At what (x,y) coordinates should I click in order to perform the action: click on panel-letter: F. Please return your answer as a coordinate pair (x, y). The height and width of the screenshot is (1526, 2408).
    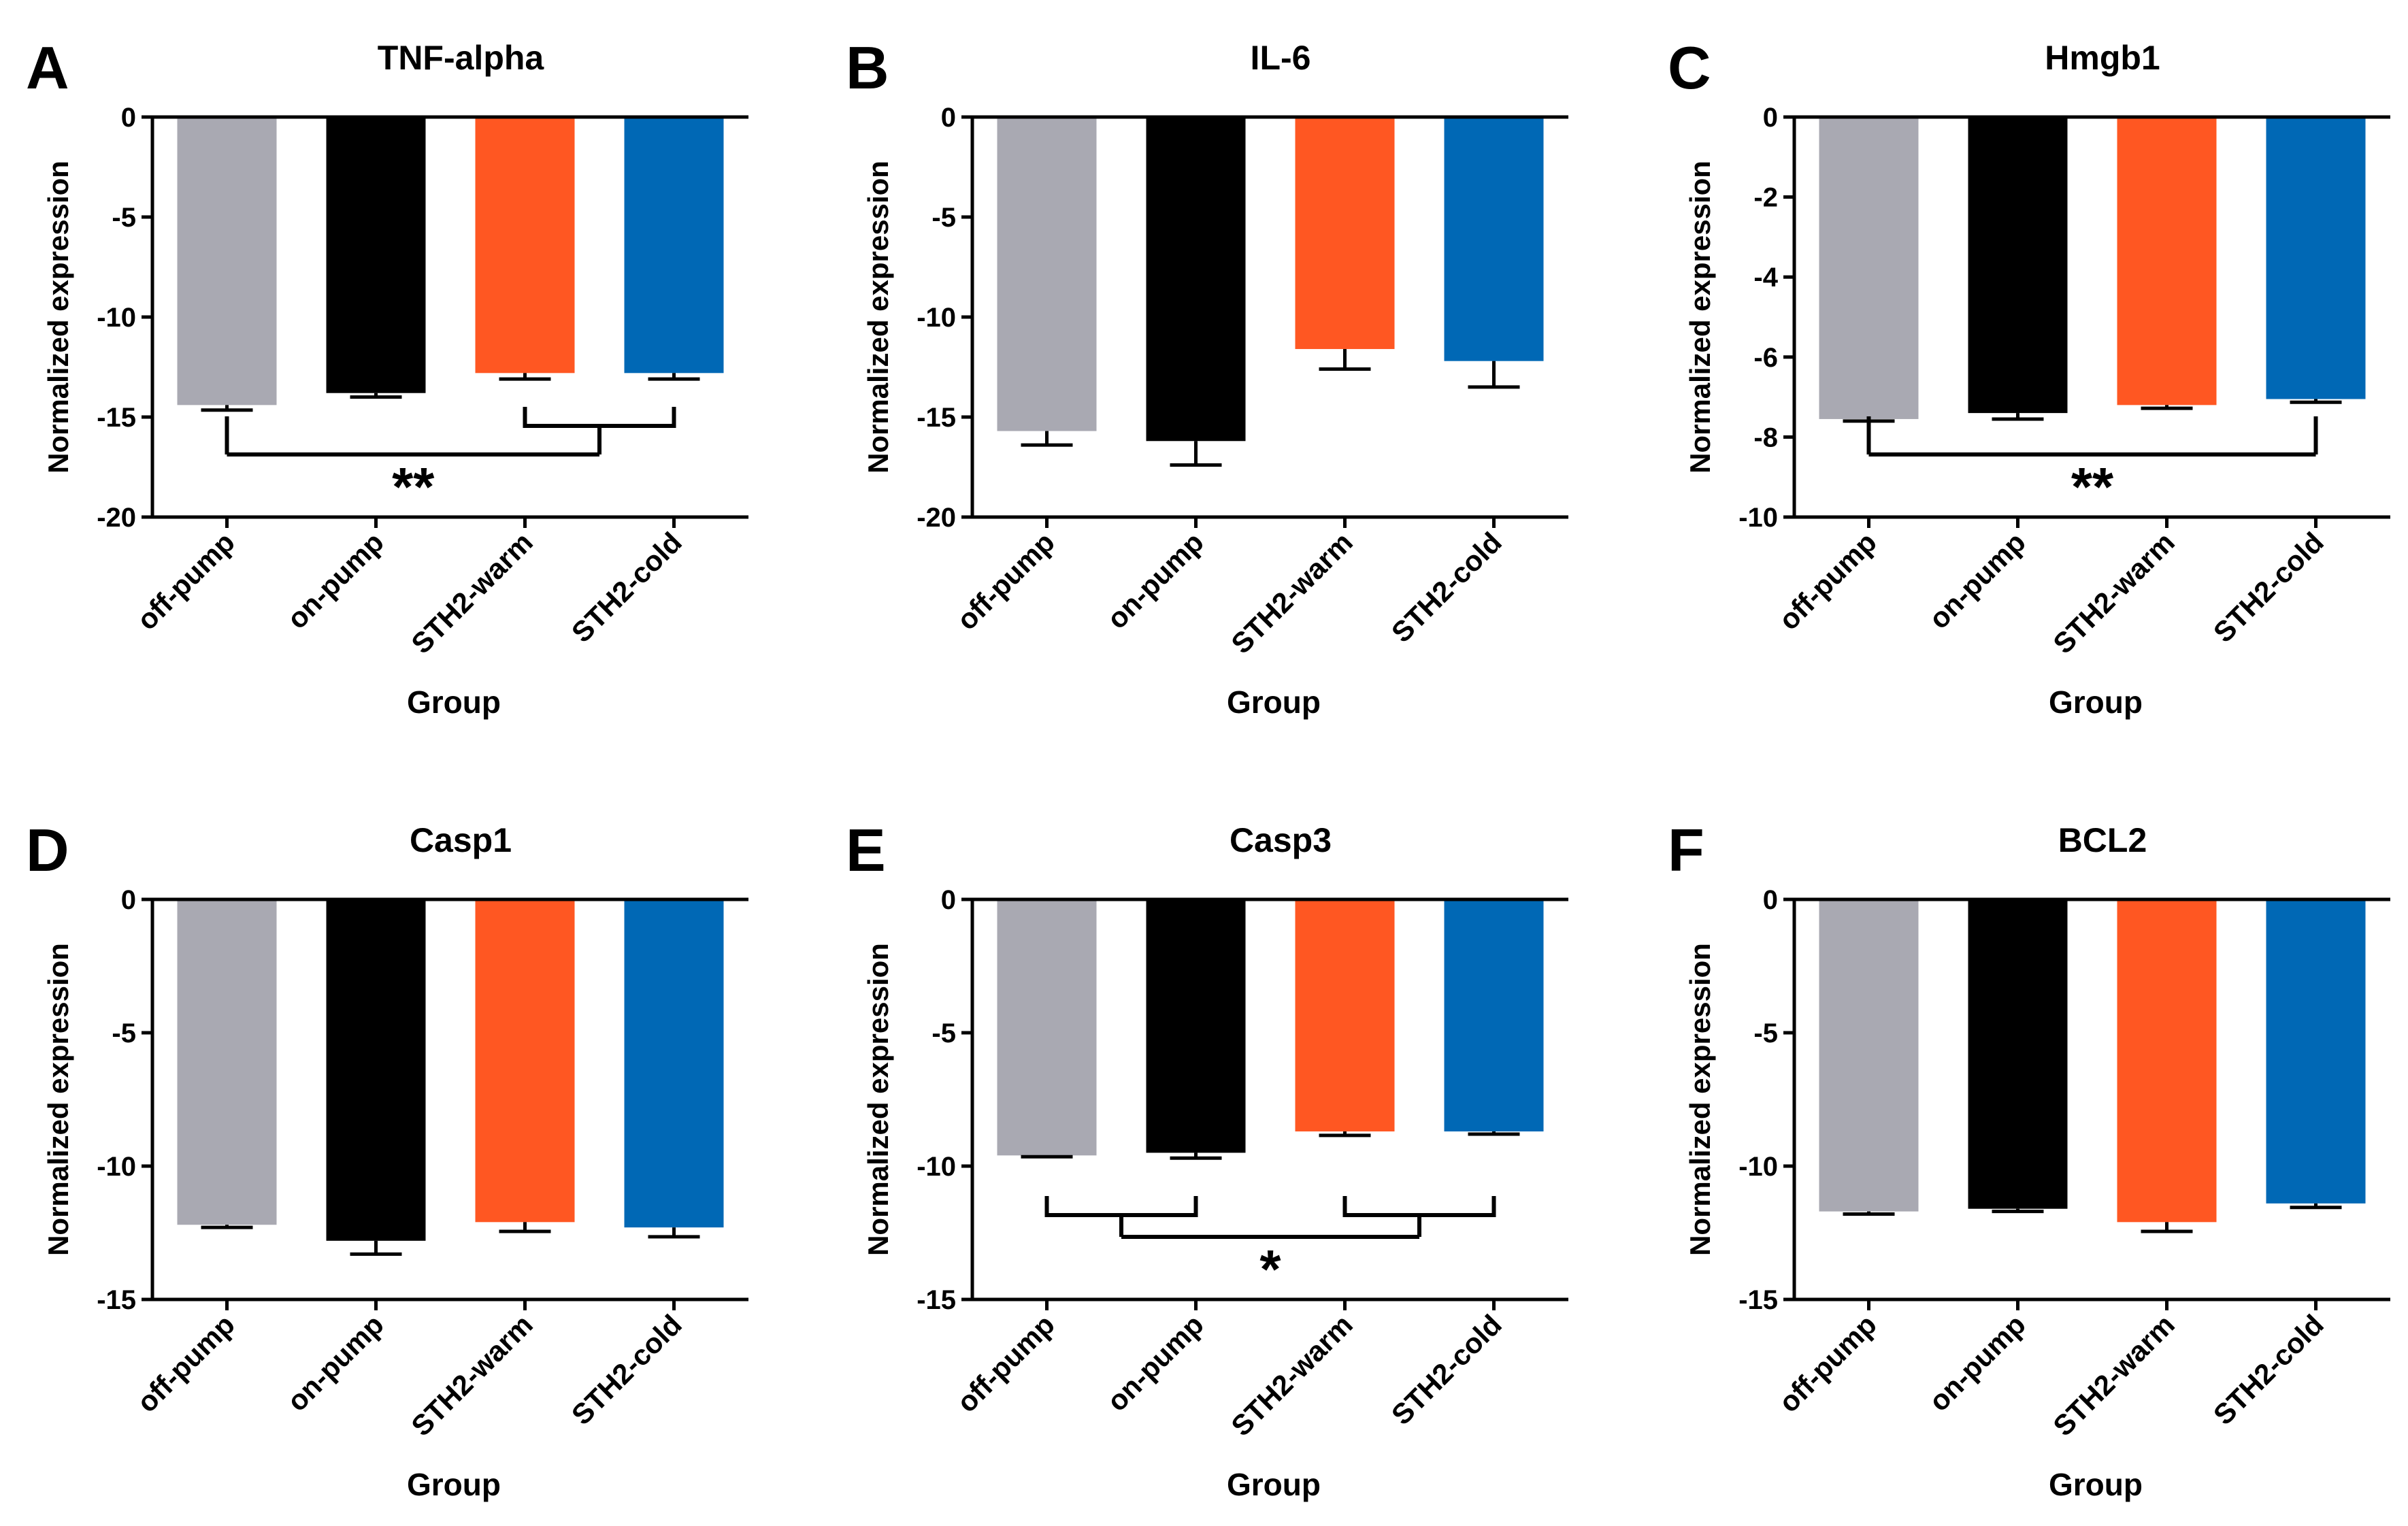
    Looking at the image, I should click on (1686, 850).